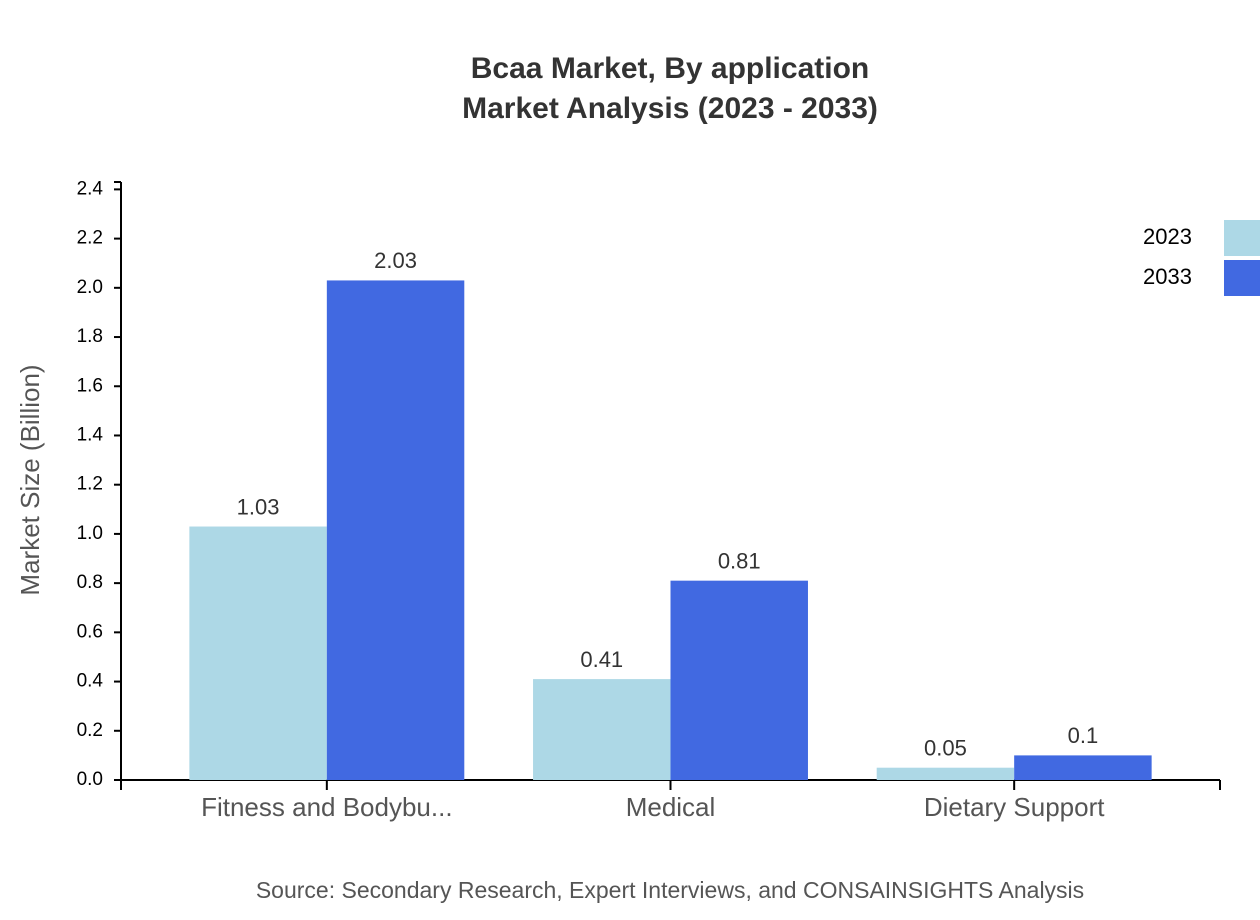 The height and width of the screenshot is (920, 1260). What do you see at coordinates (90, 779) in the screenshot?
I see `y-tick-label: 0.0` at bounding box center [90, 779].